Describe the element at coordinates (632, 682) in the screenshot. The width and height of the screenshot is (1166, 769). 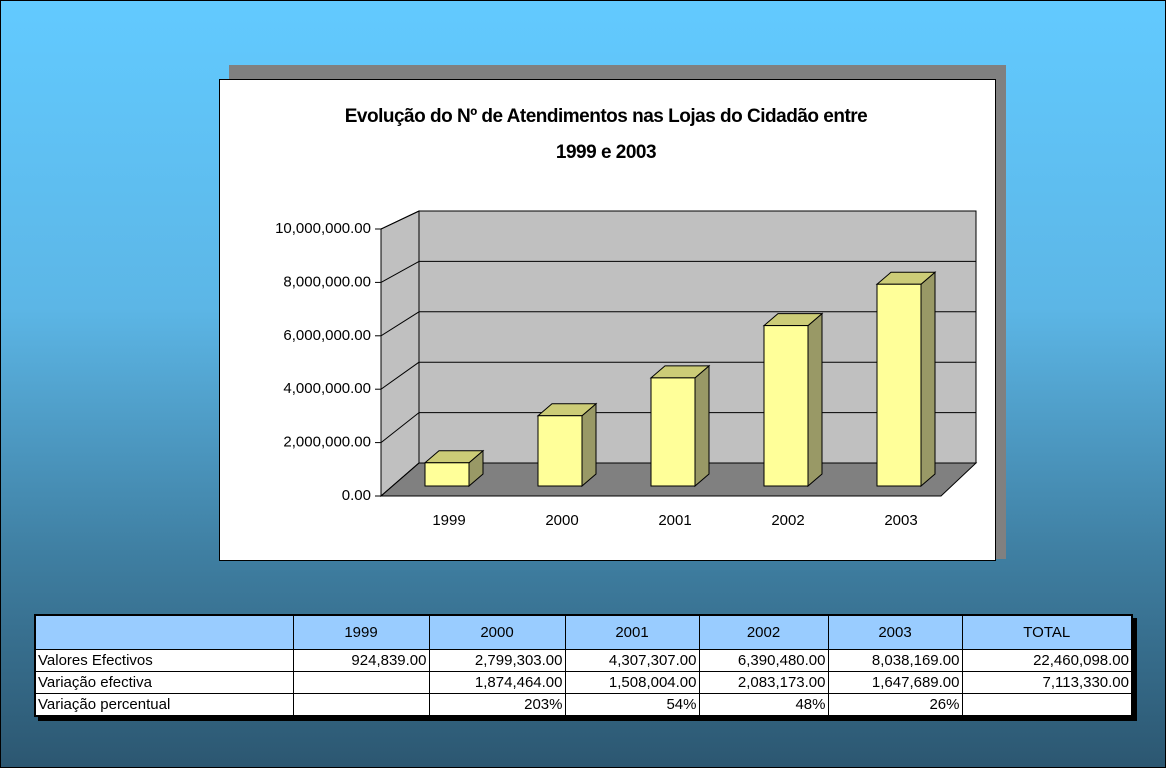
I see `table-cell: 1,508,004.00` at that location.